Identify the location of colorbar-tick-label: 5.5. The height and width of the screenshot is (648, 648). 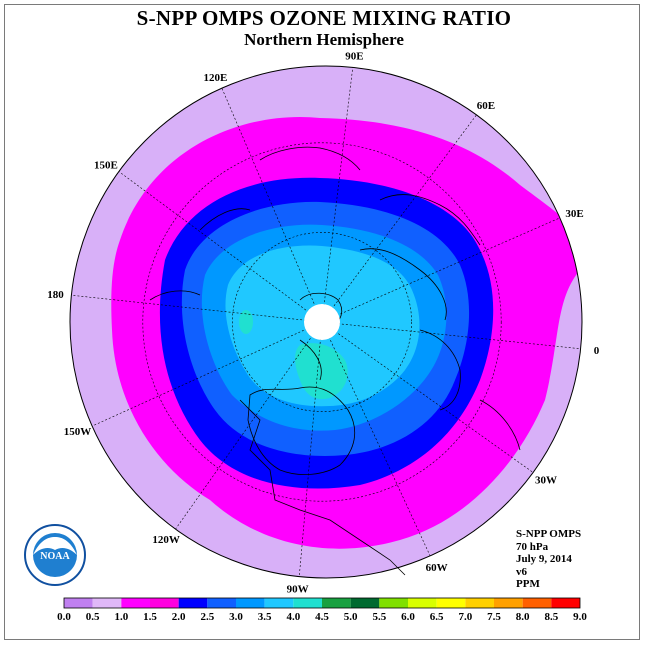
(379, 617).